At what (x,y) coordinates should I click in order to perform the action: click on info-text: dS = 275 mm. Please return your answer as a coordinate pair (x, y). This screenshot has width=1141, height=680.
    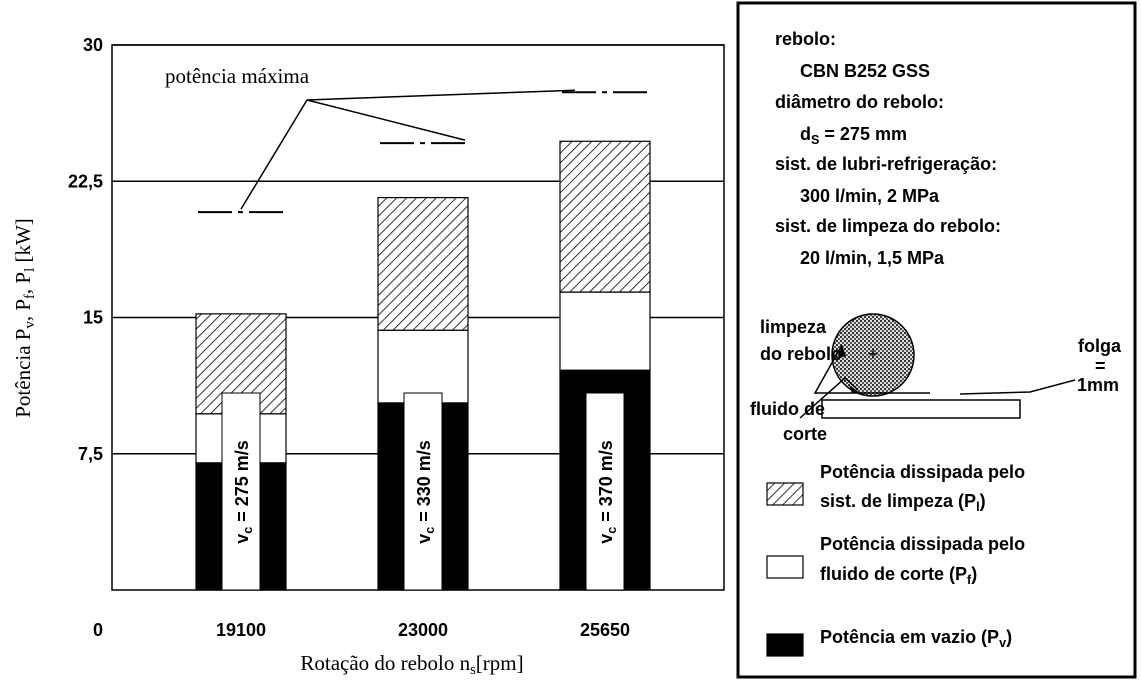
    Looking at the image, I should click on (853, 135).